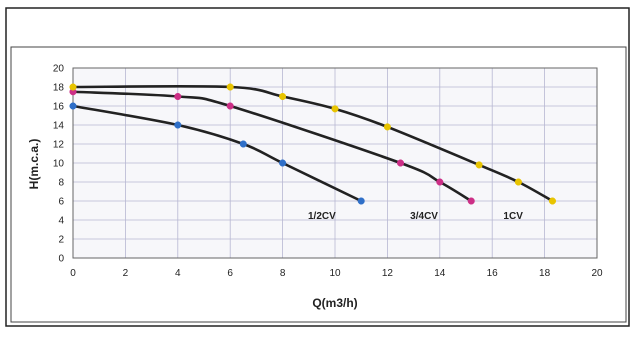 The height and width of the screenshot is (339, 637). I want to click on x-tick-label: 8, so click(283, 273).